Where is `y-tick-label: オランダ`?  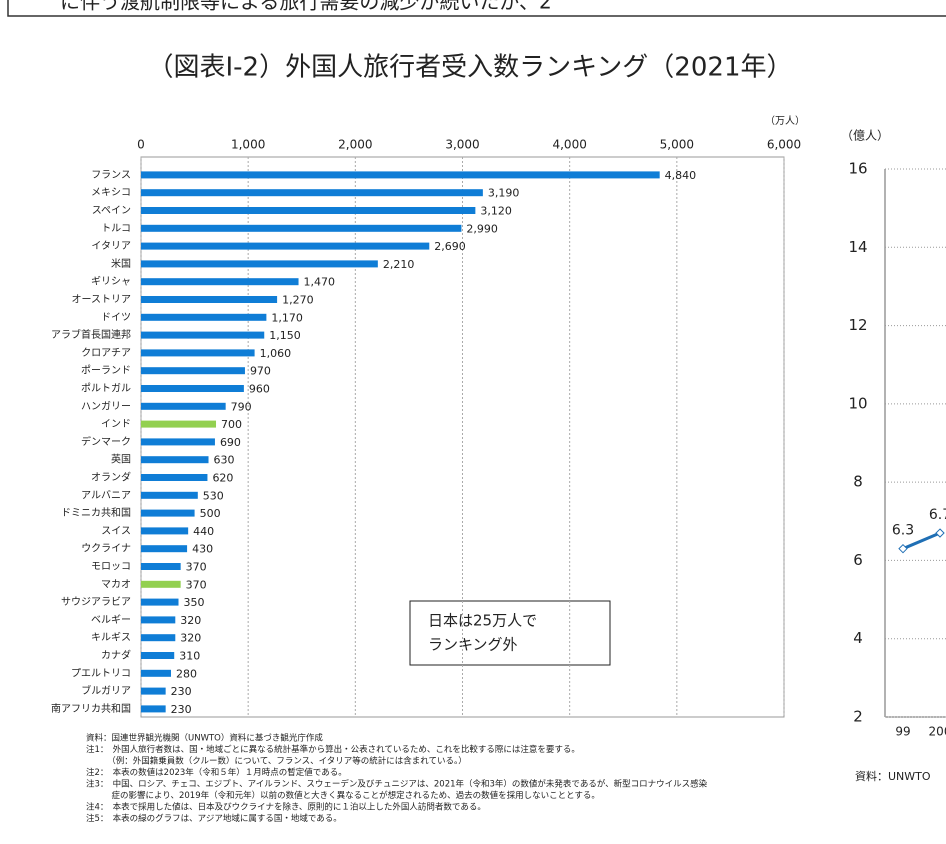
y-tick-label: オランダ is located at coordinates (111, 477).